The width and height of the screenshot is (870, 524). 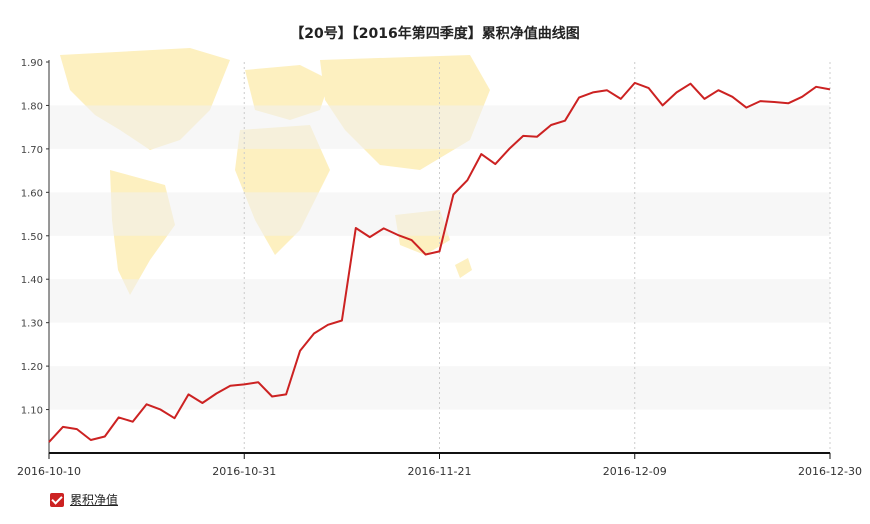 I want to click on y-tick-label: 1.20, so click(x=32, y=367).